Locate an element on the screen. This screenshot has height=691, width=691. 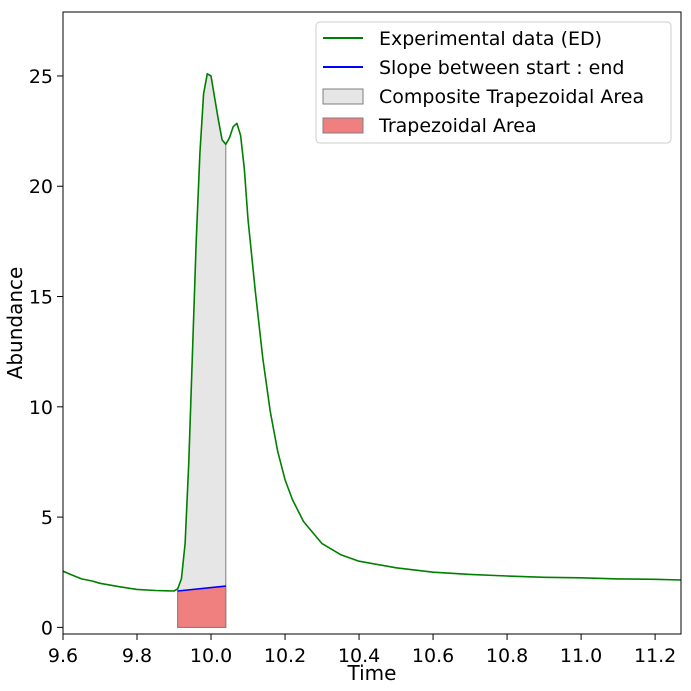
y-tick-label: 15 is located at coordinates (41, 298).